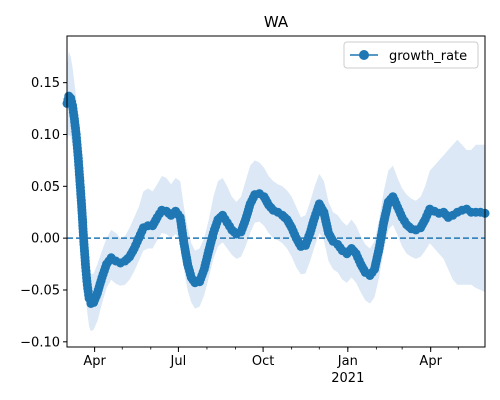  What do you see at coordinates (40, 342) in the screenshot?
I see `y-tick-label: −0.10` at bounding box center [40, 342].